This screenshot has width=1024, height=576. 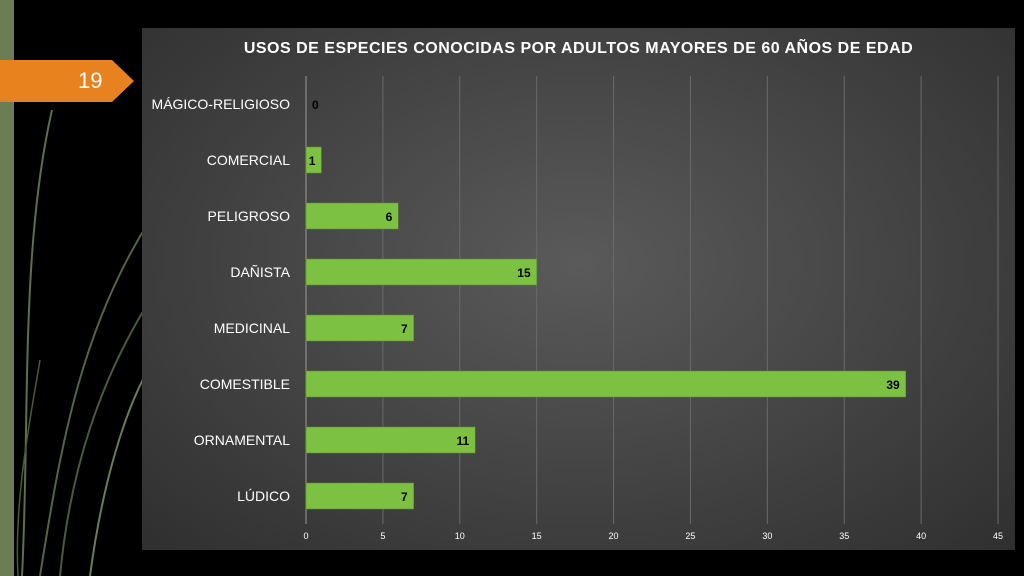 I want to click on data-label: 1, so click(x=312, y=161).